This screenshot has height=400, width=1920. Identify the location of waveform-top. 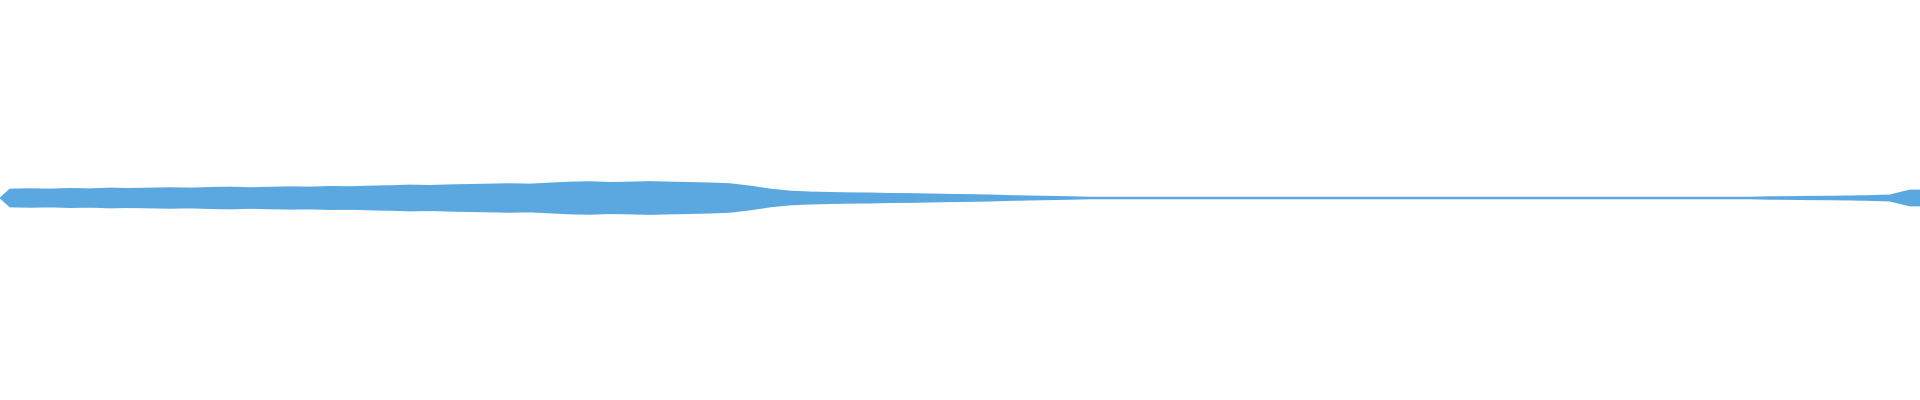
(960, 190).